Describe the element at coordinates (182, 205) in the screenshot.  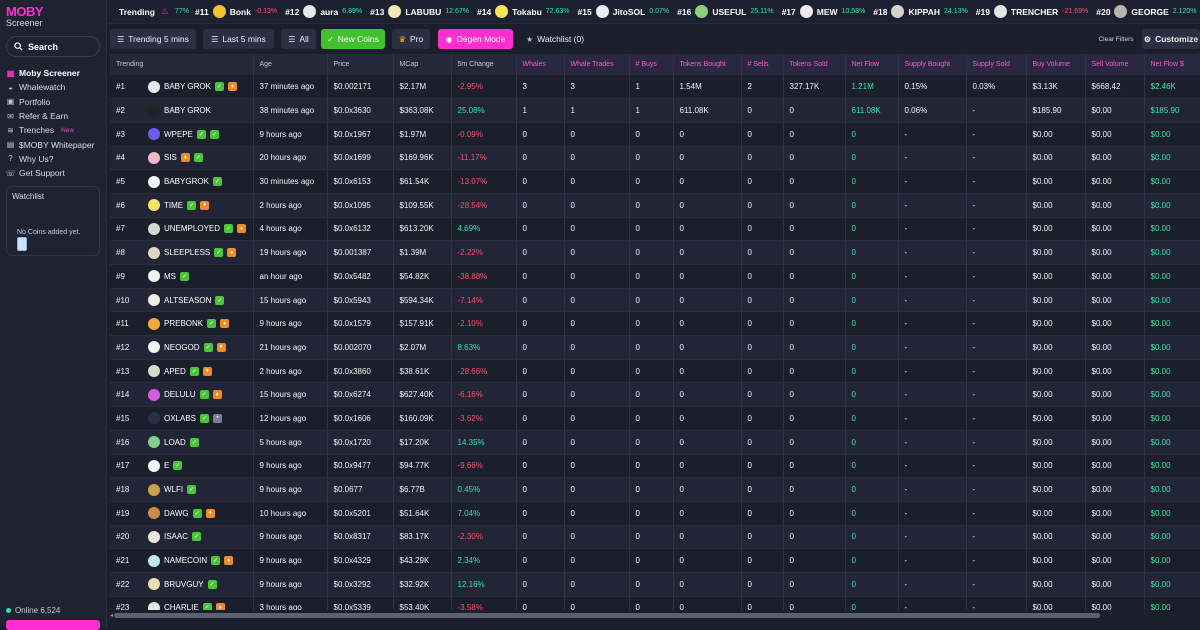
I see `token-cell: #6 TIME ✓ ♦` at that location.